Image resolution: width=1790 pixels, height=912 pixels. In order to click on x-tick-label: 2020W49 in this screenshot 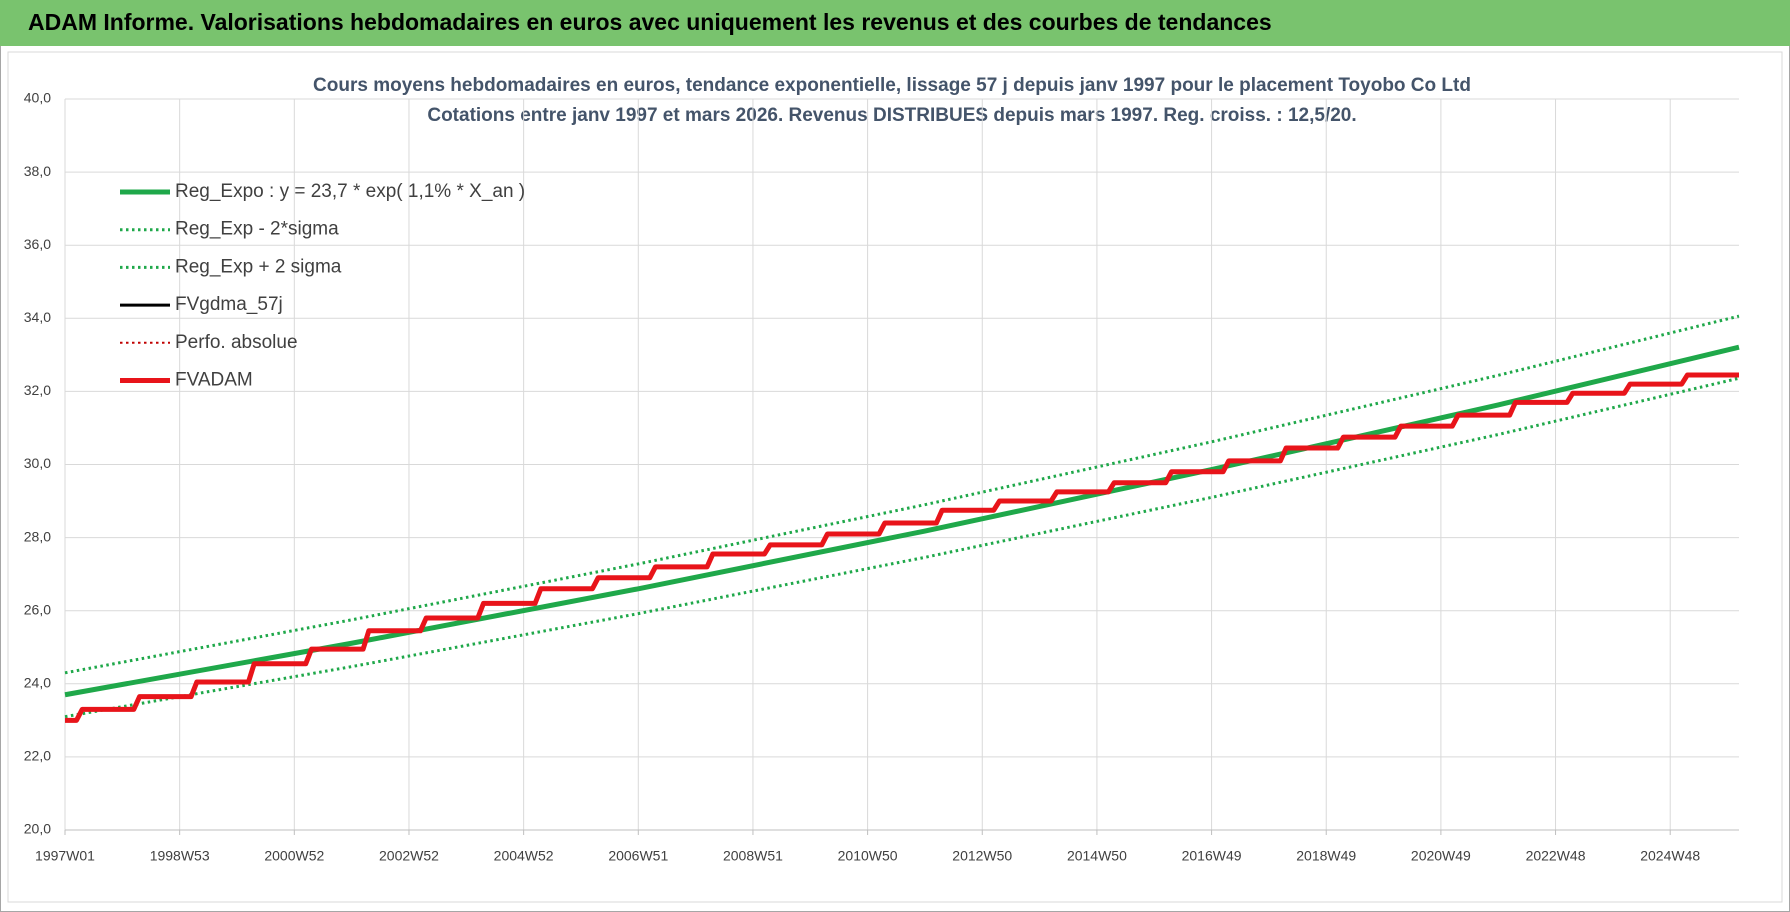, I will do `click(1441, 856)`.